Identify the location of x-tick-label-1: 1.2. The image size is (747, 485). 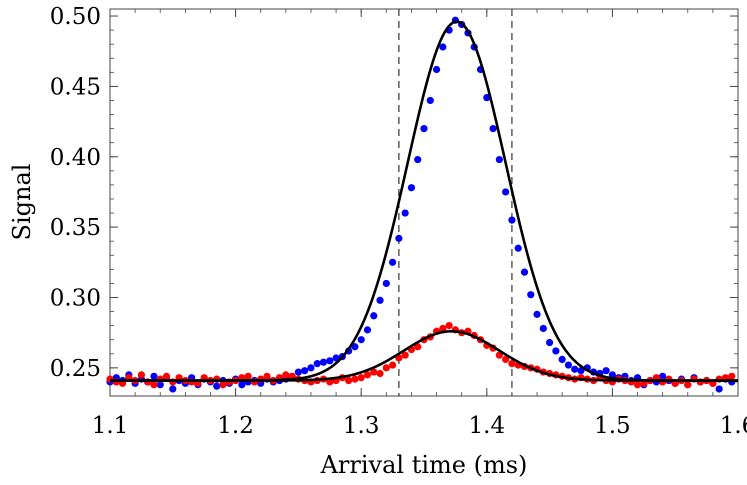
(235, 426).